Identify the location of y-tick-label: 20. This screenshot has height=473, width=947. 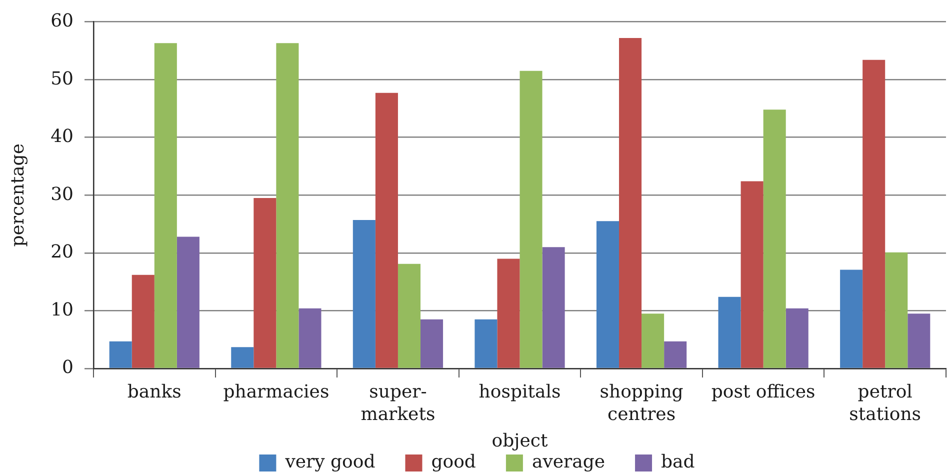
(62, 252).